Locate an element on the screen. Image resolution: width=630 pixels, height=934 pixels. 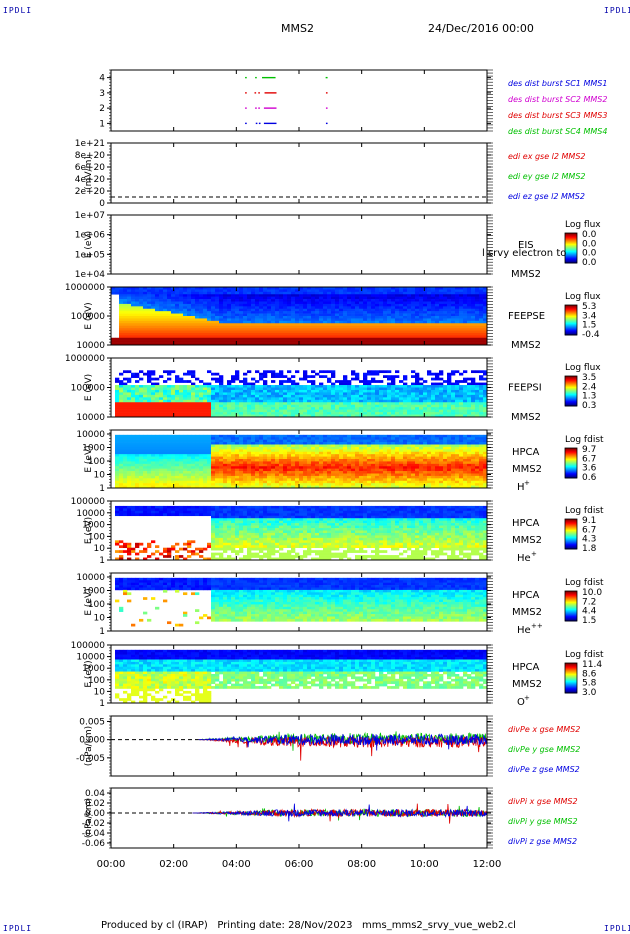
panel-feepse-cbar-step is located at coordinates (571, 333).